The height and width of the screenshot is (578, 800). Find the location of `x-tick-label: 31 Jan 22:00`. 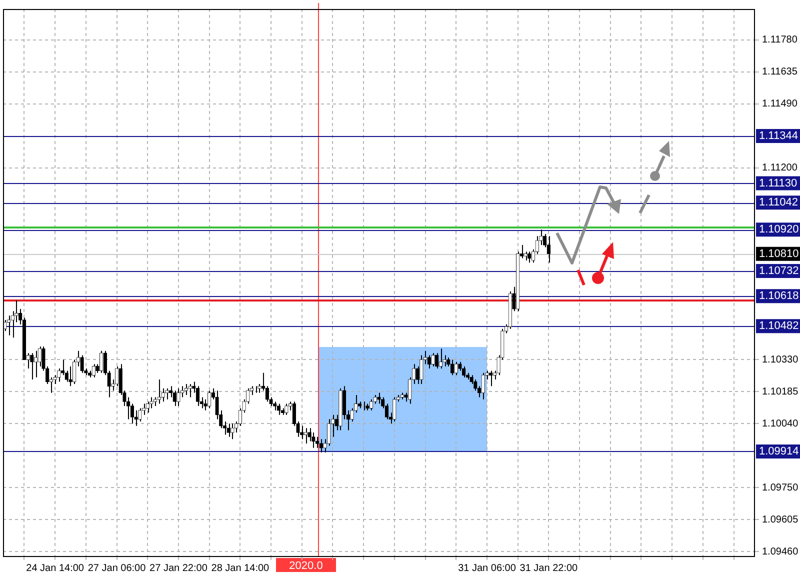

x-tick-label: 31 Jan 22:00 is located at coordinates (549, 568).